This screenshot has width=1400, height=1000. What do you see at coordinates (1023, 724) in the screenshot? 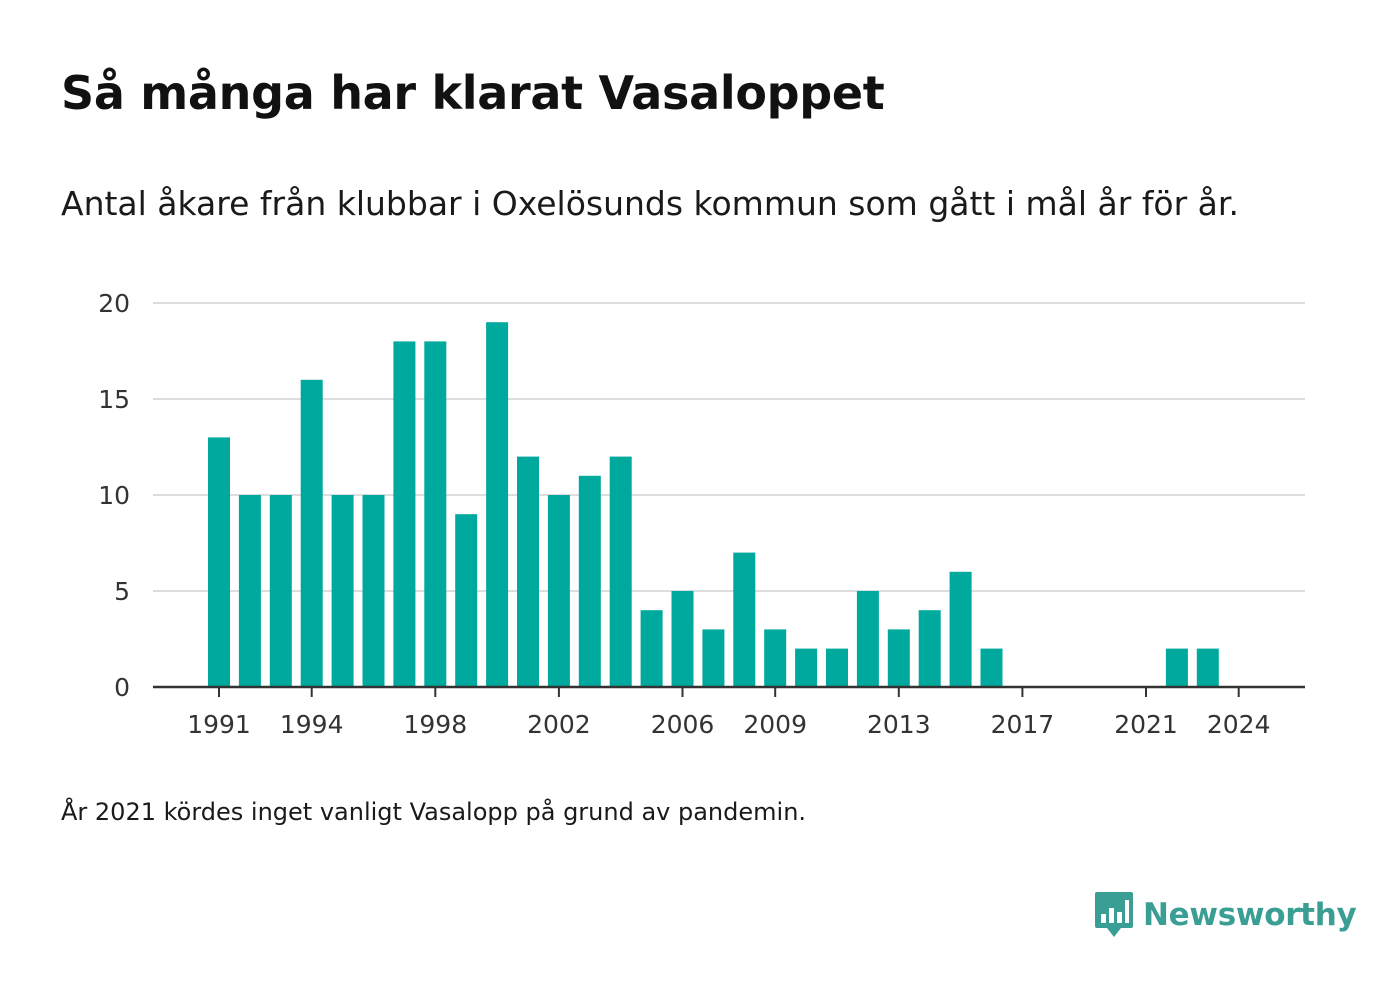
I see `x-tick-label: 2017` at bounding box center [1023, 724].